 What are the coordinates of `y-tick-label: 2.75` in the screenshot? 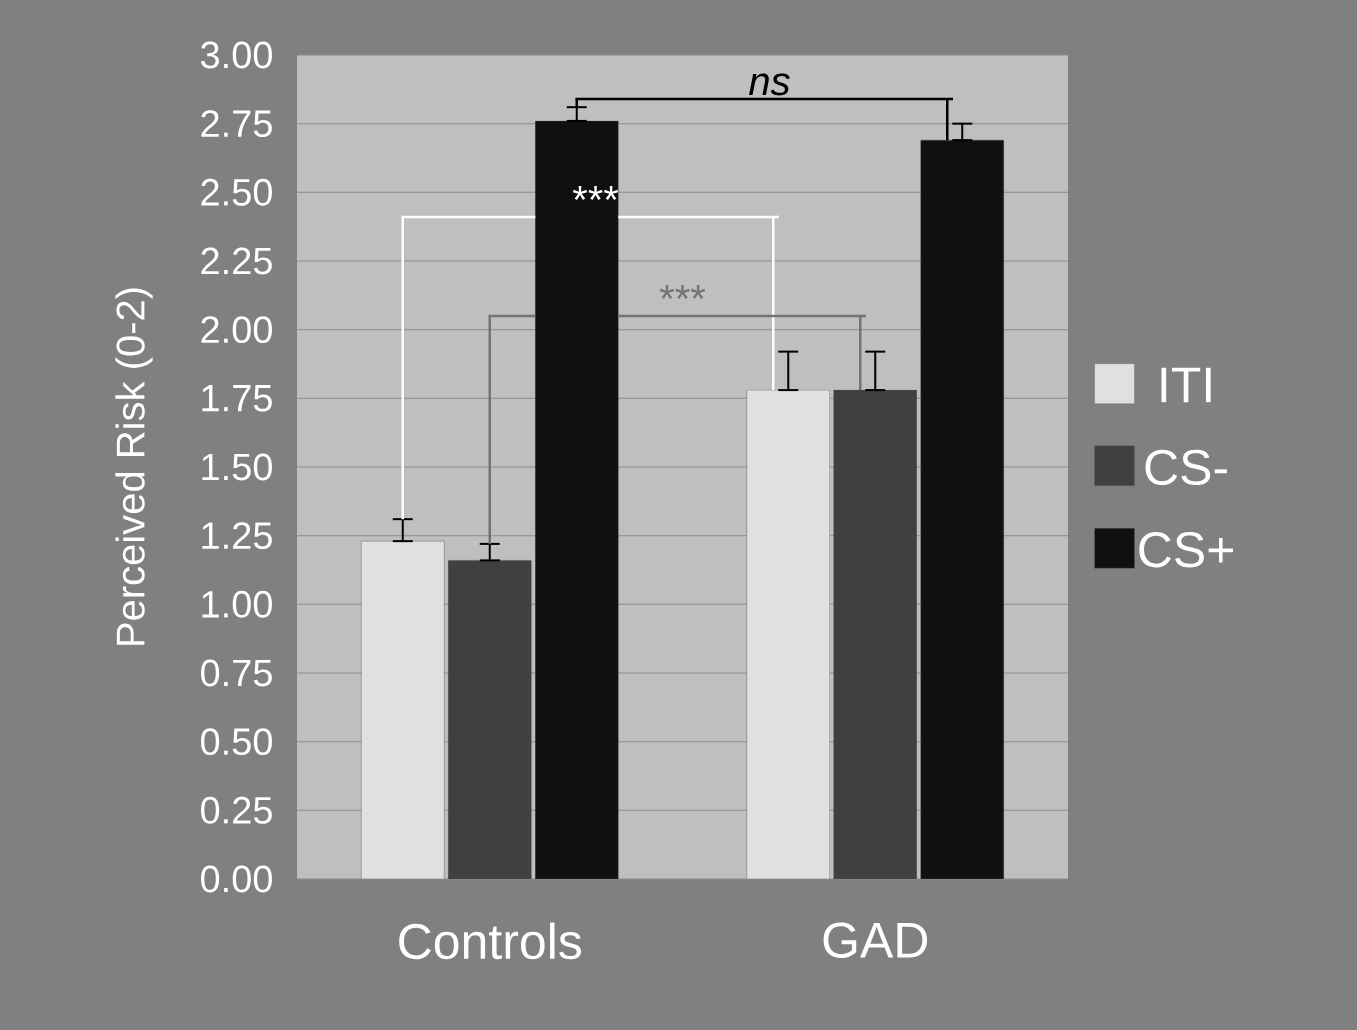 It's located at (236, 124).